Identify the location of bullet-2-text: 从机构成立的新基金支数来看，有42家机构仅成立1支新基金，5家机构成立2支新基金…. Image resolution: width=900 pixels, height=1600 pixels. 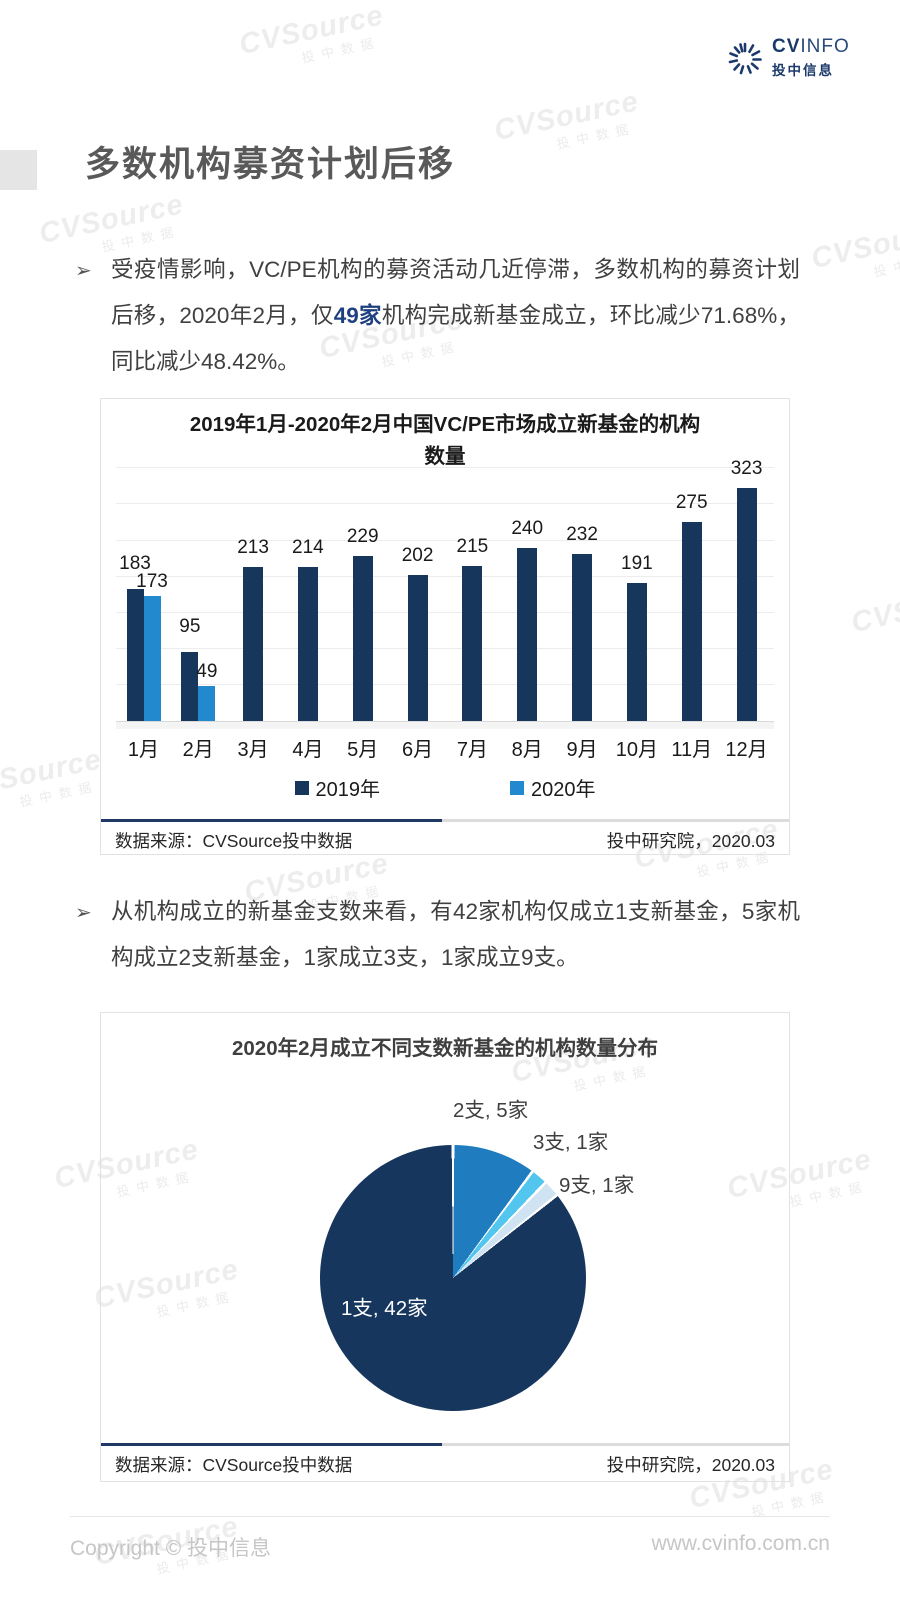
(455, 934).